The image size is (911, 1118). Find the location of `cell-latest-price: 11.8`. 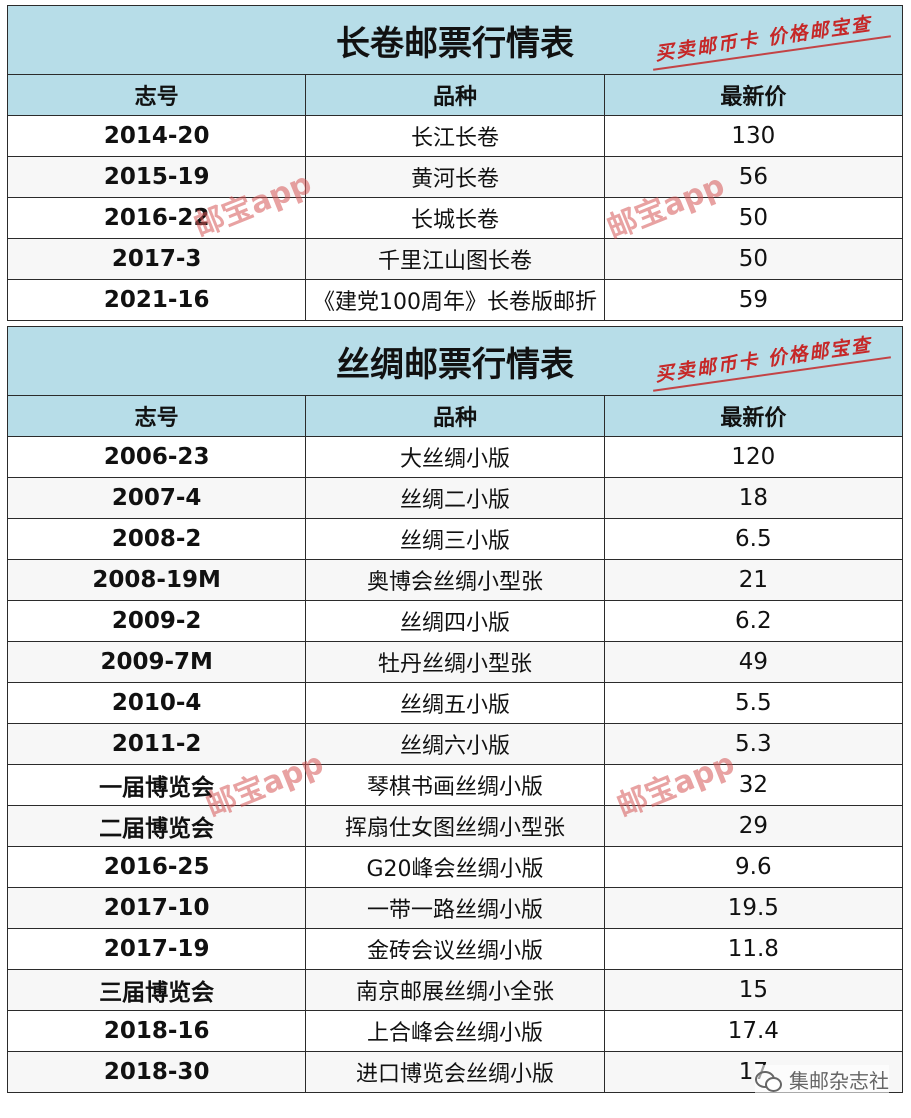

cell-latest-price: 11.8 is located at coordinates (753, 949).